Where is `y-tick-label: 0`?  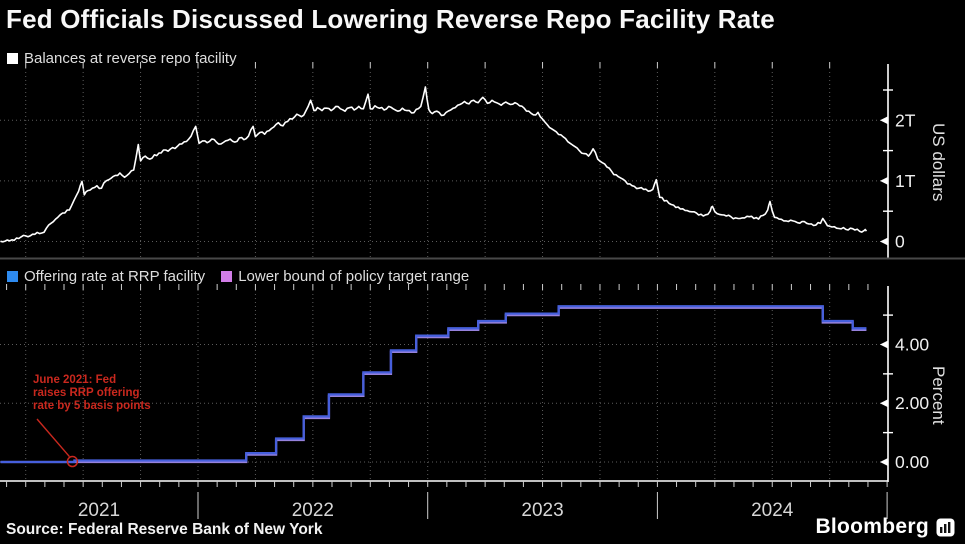
y-tick-label: 0 is located at coordinates (900, 242).